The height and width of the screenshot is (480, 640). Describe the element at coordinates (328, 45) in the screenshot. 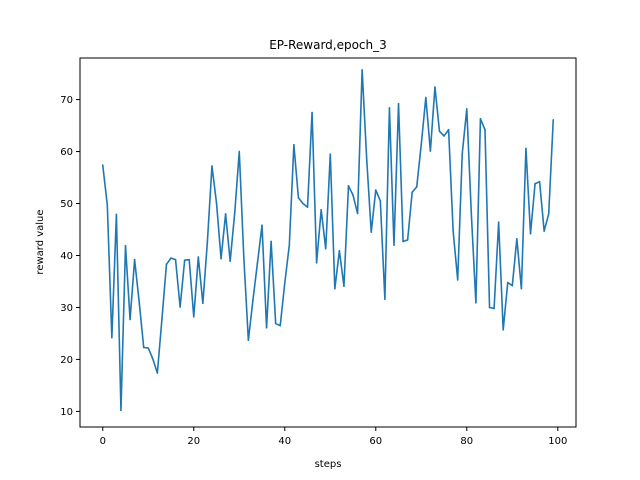

I see `chart-title: EP-Reward,epoch_3` at that location.